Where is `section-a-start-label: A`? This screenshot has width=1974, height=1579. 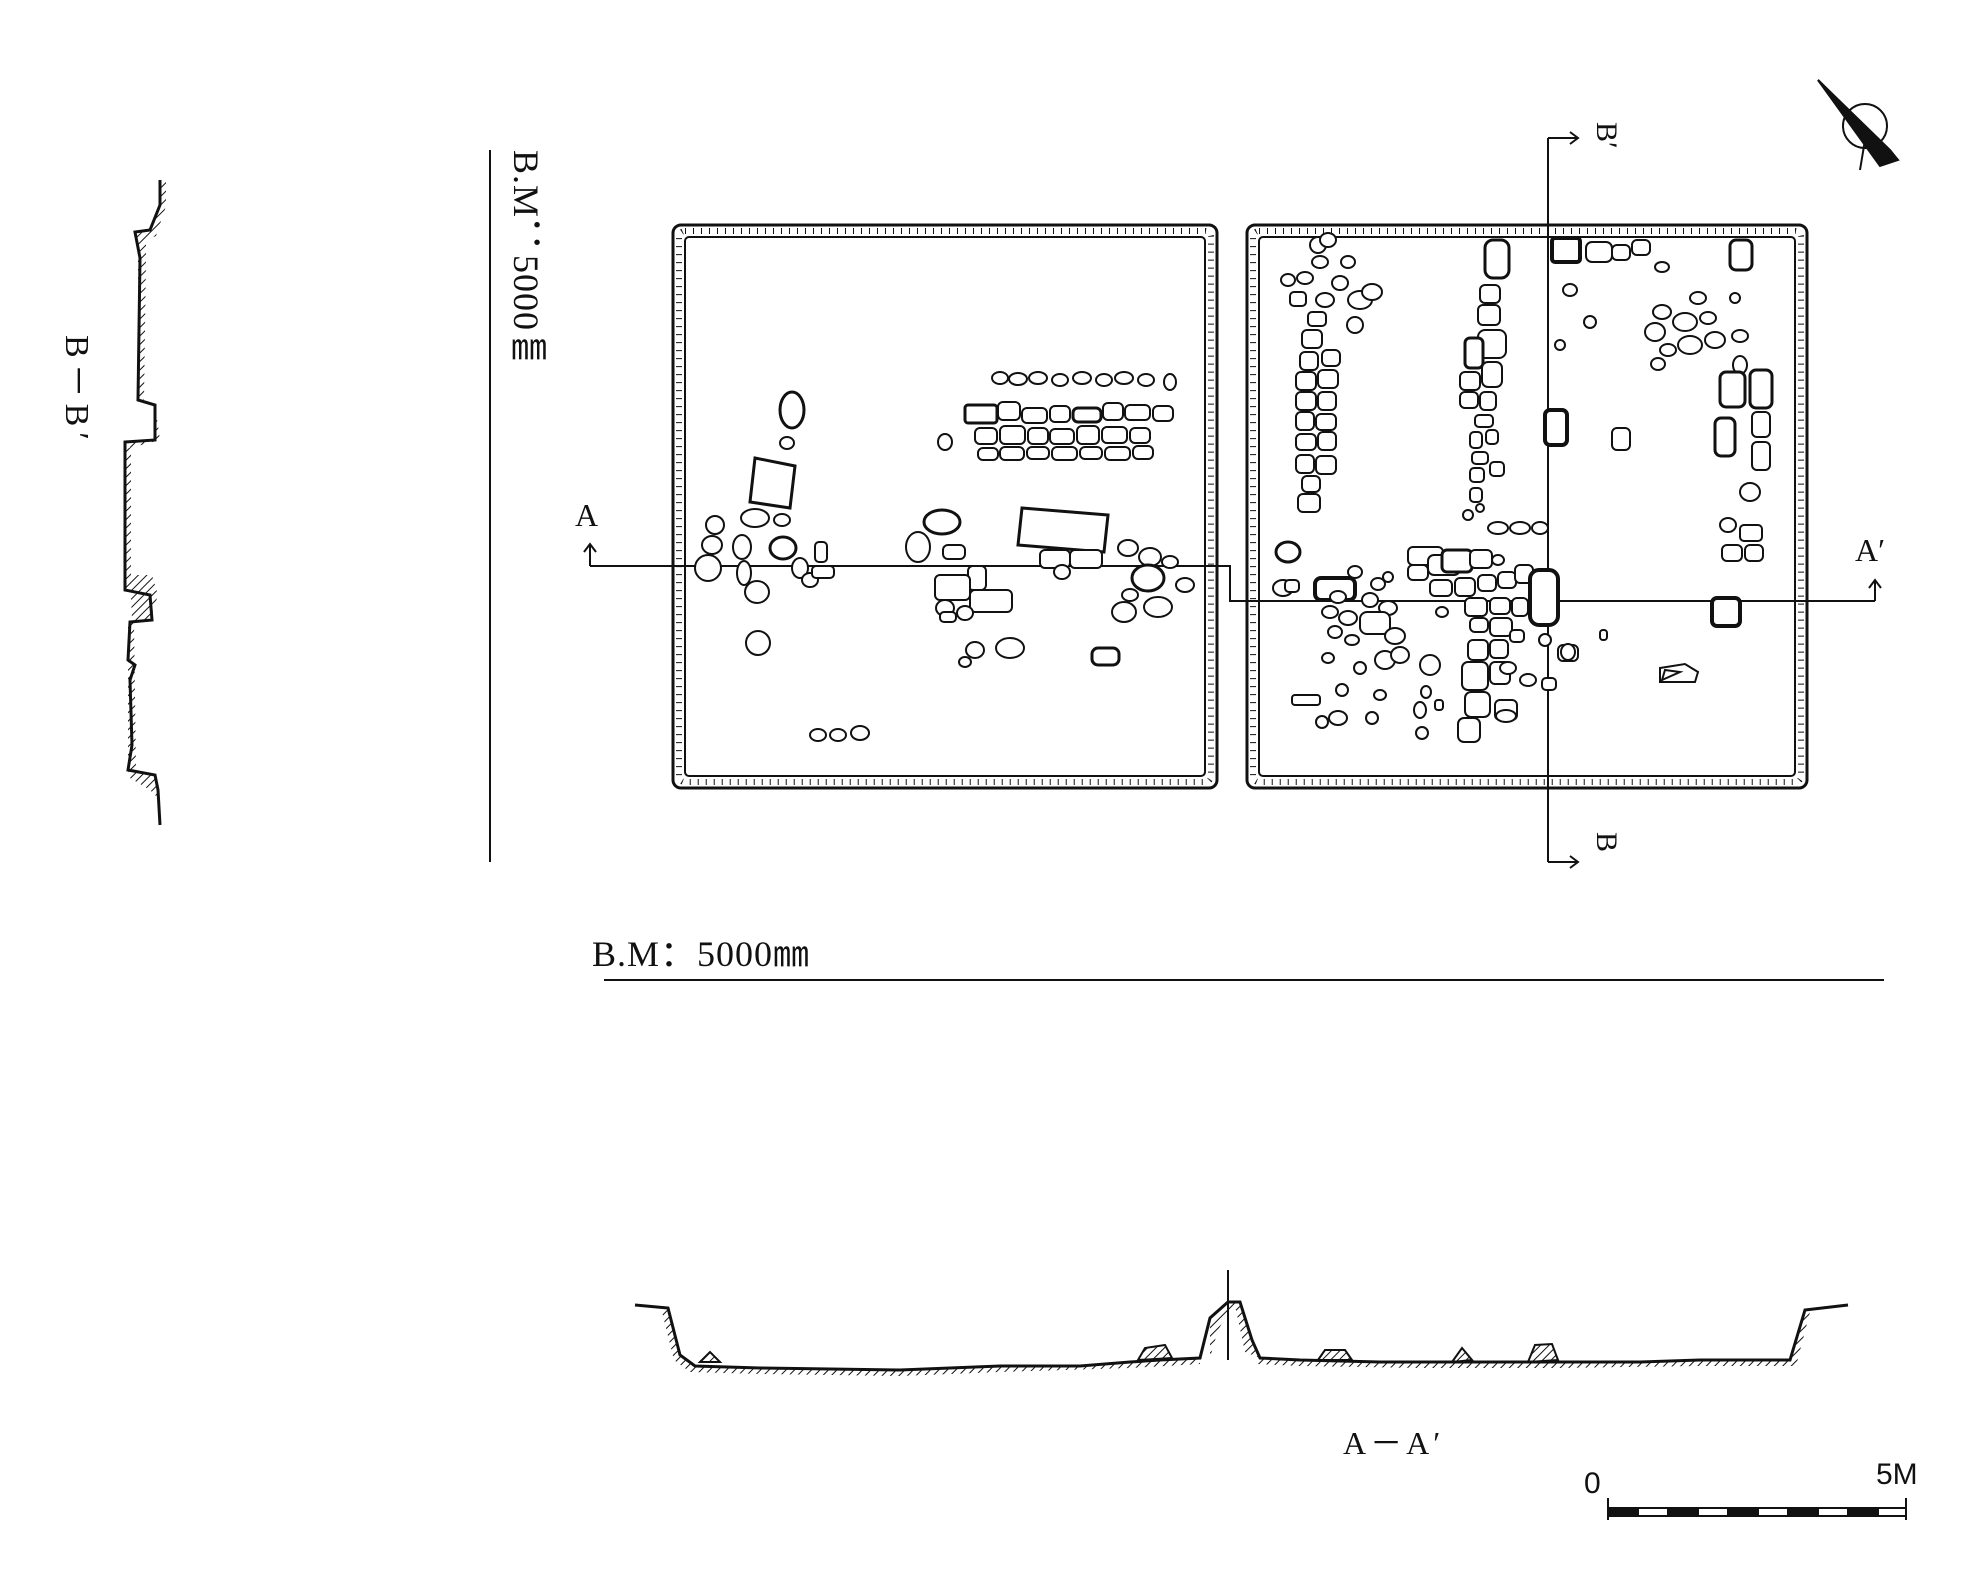 section-a-start-label: A is located at coordinates (587, 515).